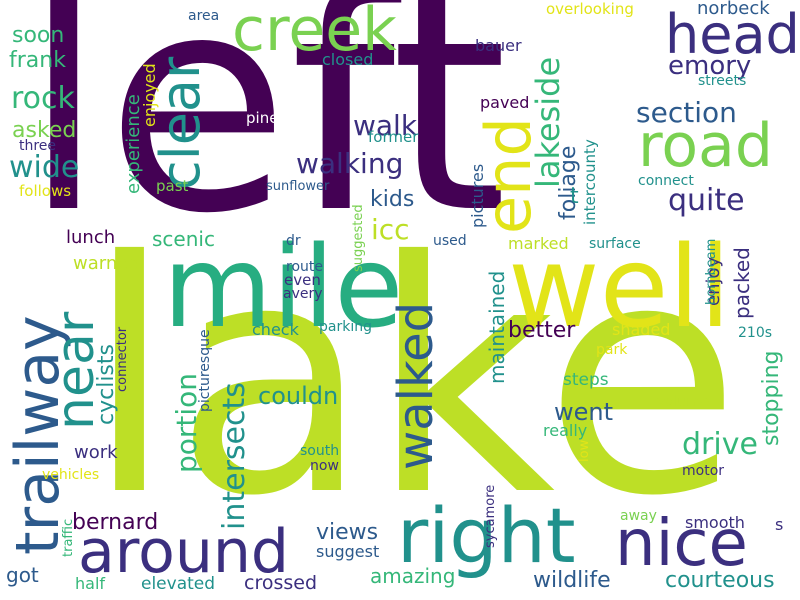  What do you see at coordinates (666, 181) in the screenshot?
I see `word-connect: connect` at bounding box center [666, 181].